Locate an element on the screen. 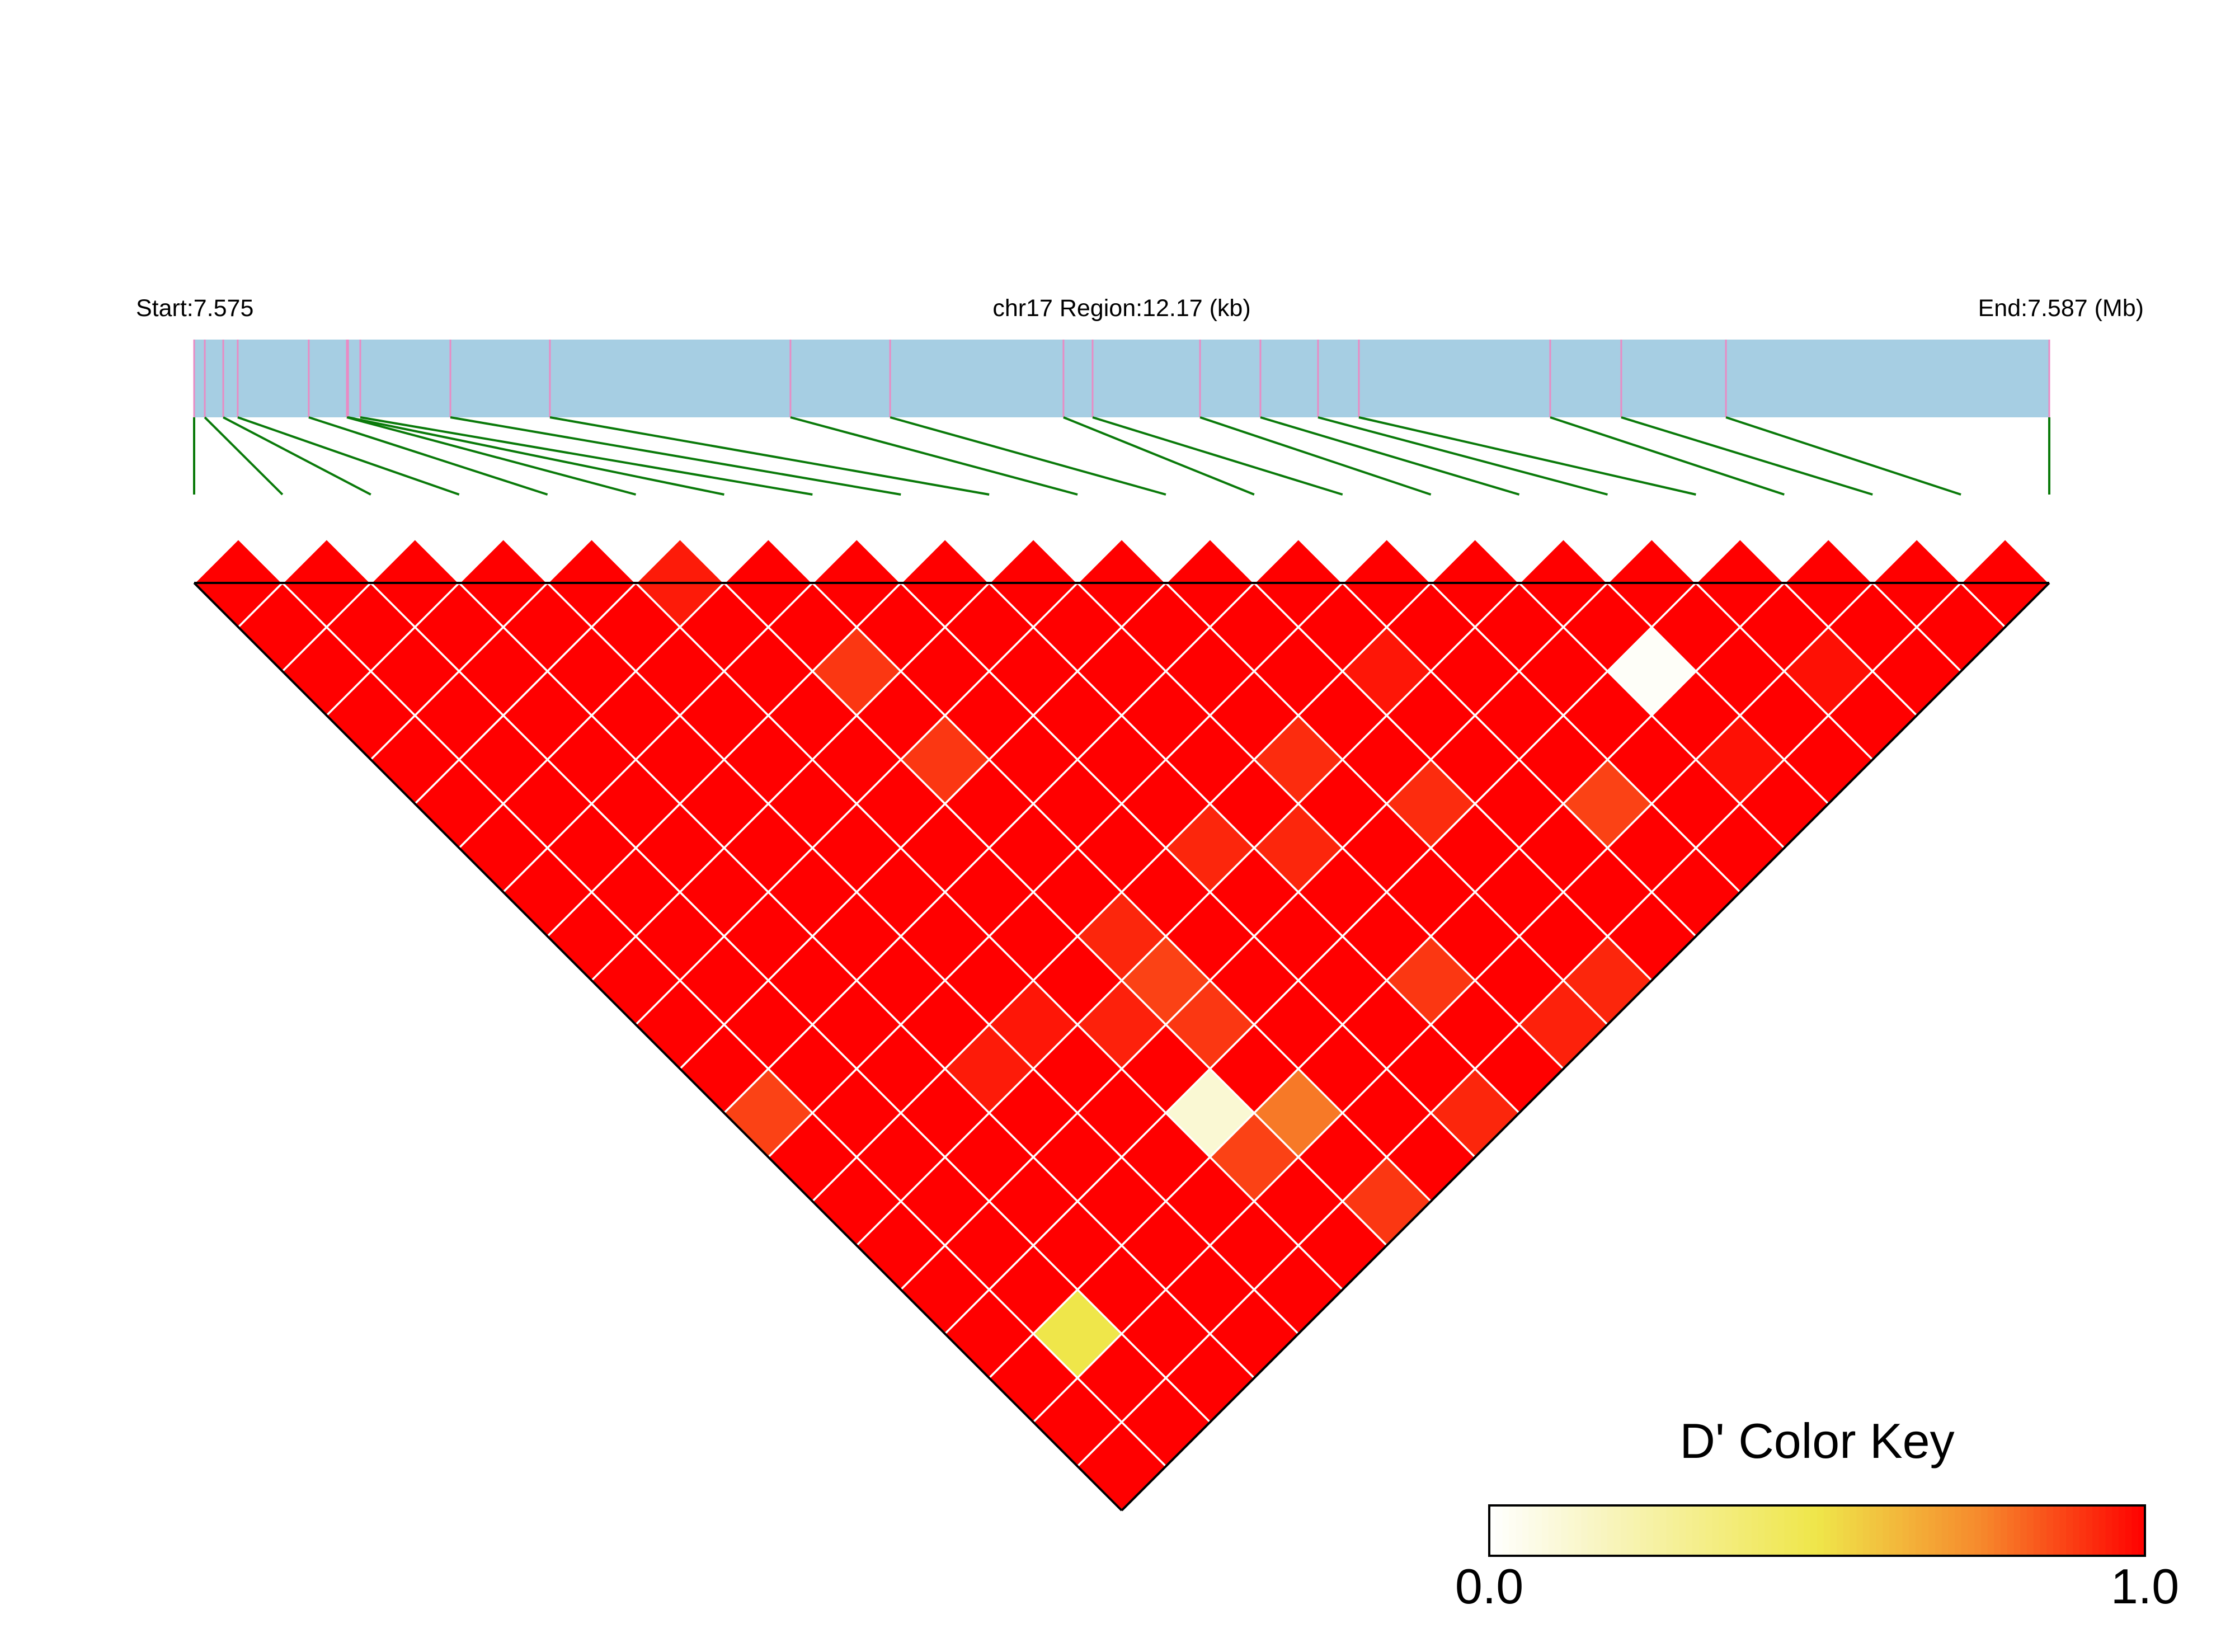  end-label: End:7.587 (Mb) is located at coordinates (2061, 308).